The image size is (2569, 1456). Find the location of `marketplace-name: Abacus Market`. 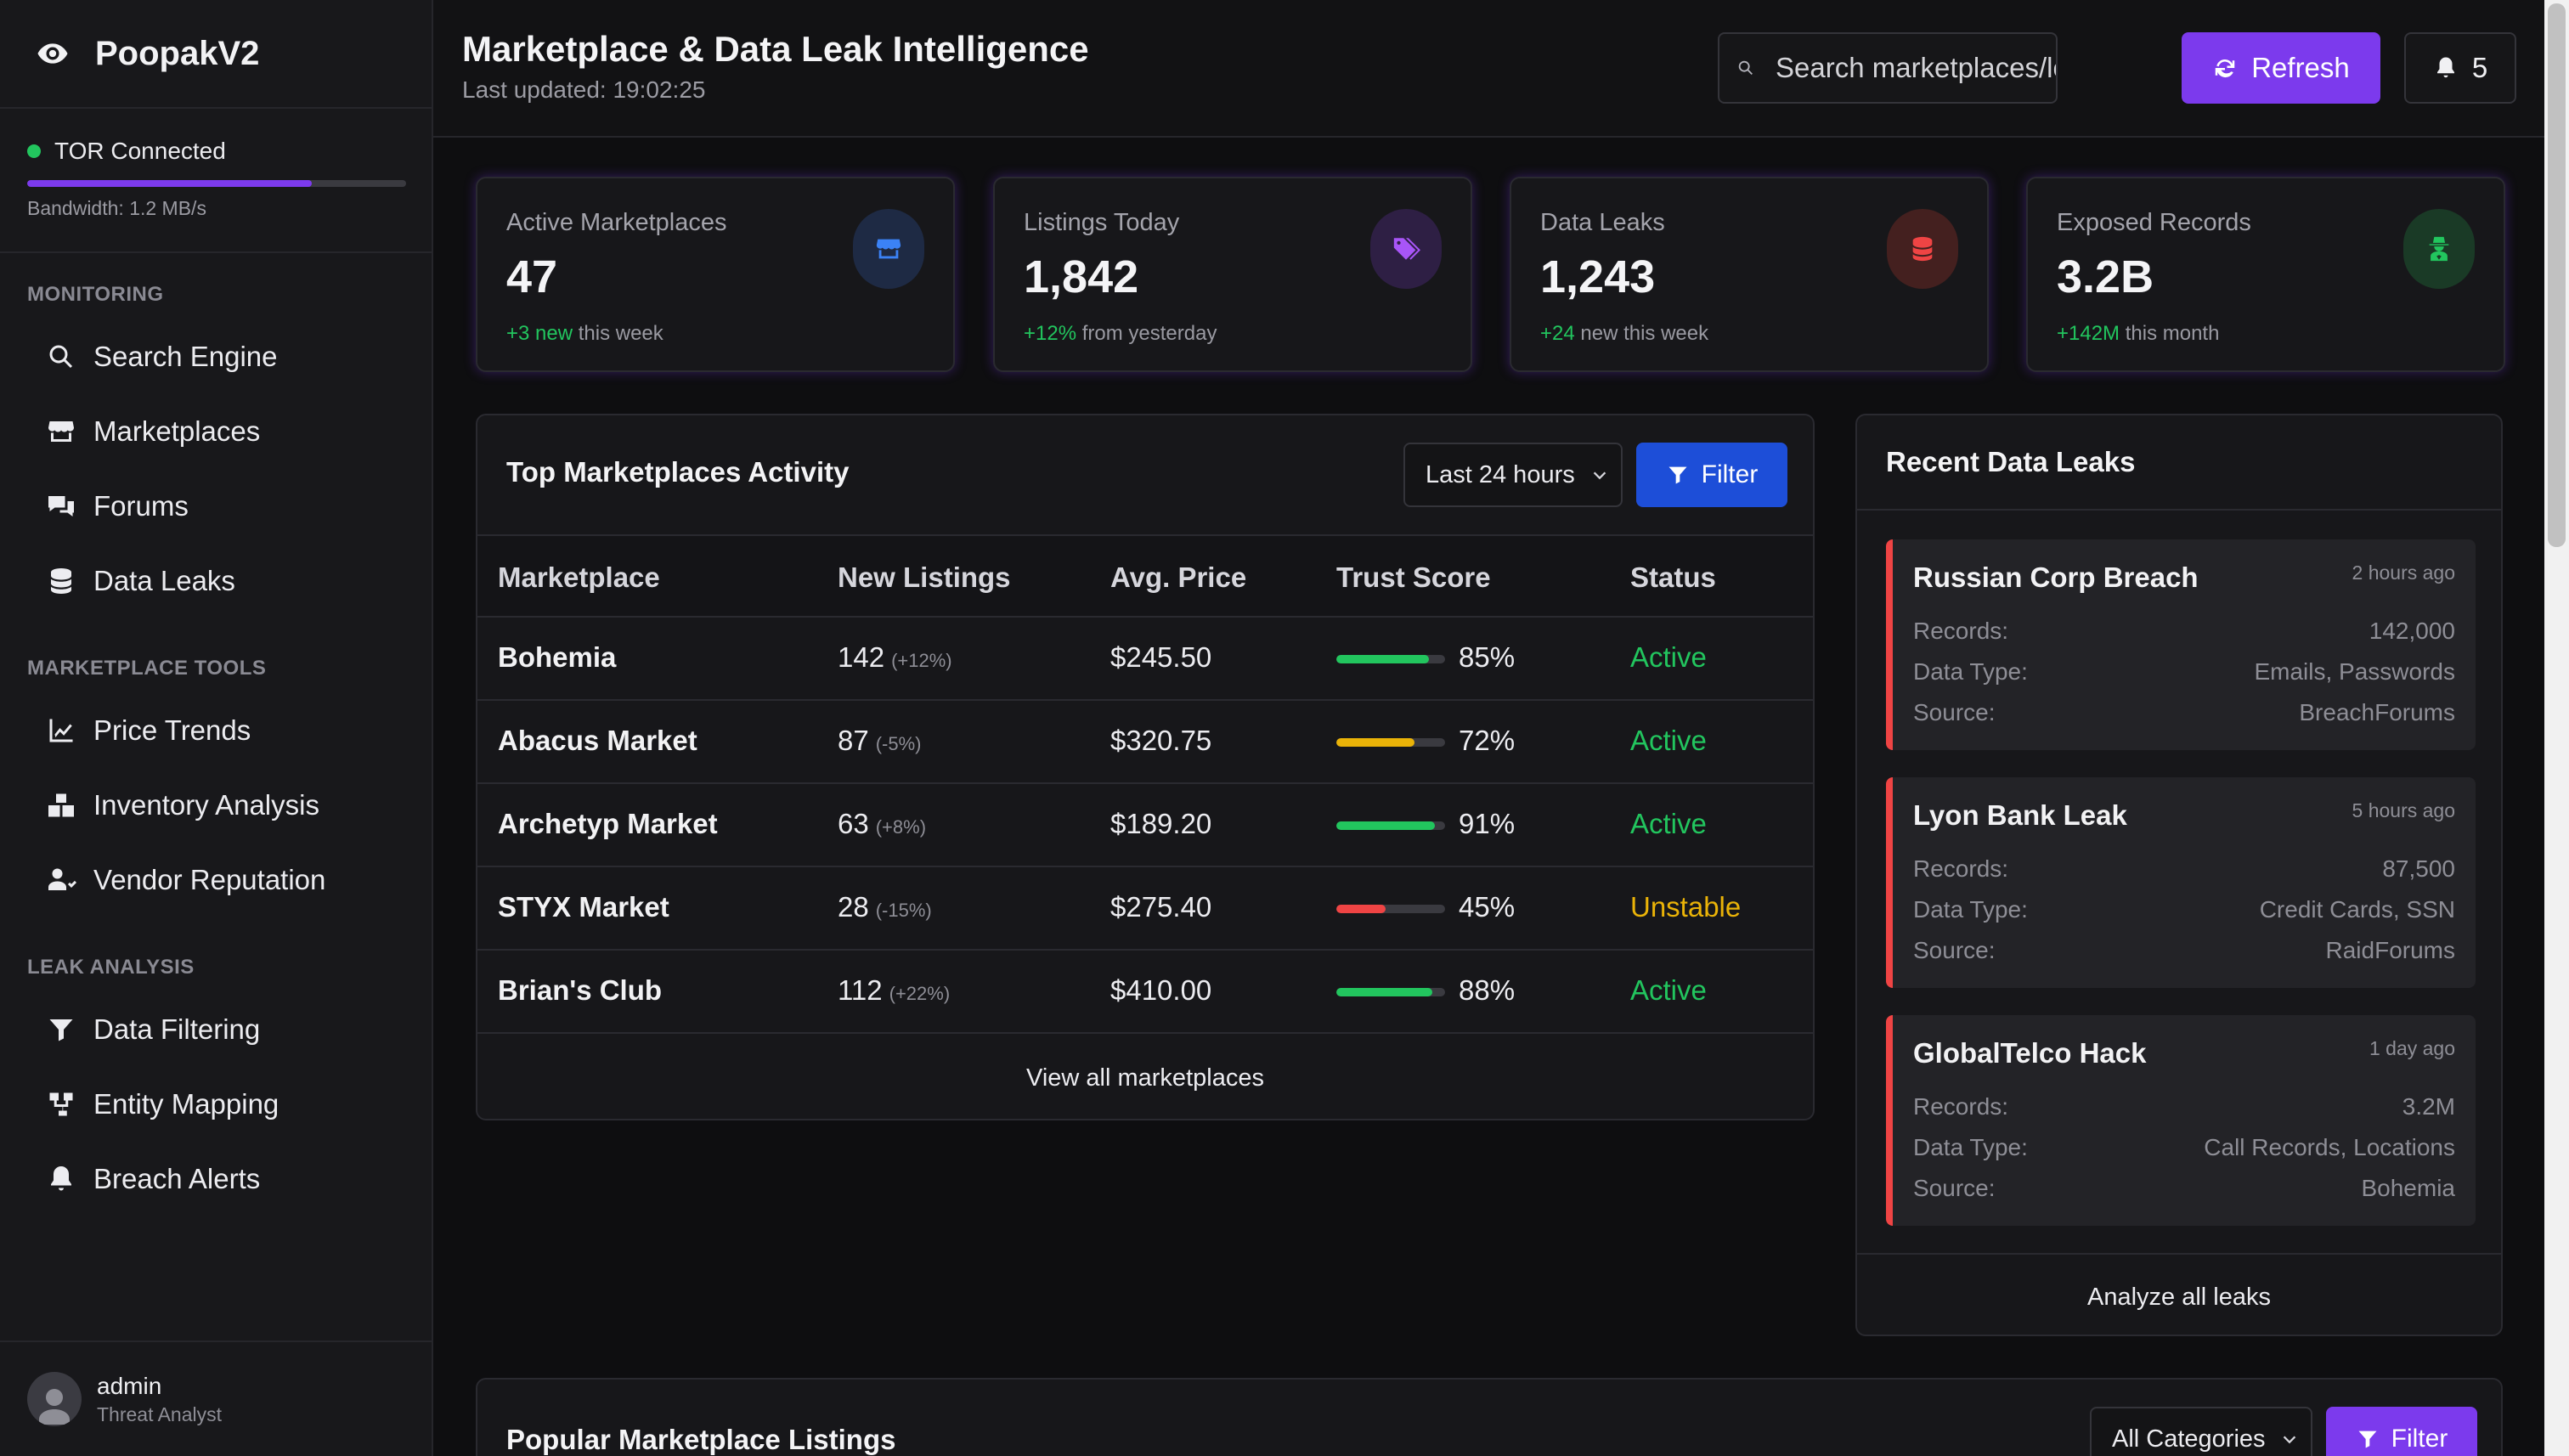

marketplace-name: Abacus Market is located at coordinates (597, 741).